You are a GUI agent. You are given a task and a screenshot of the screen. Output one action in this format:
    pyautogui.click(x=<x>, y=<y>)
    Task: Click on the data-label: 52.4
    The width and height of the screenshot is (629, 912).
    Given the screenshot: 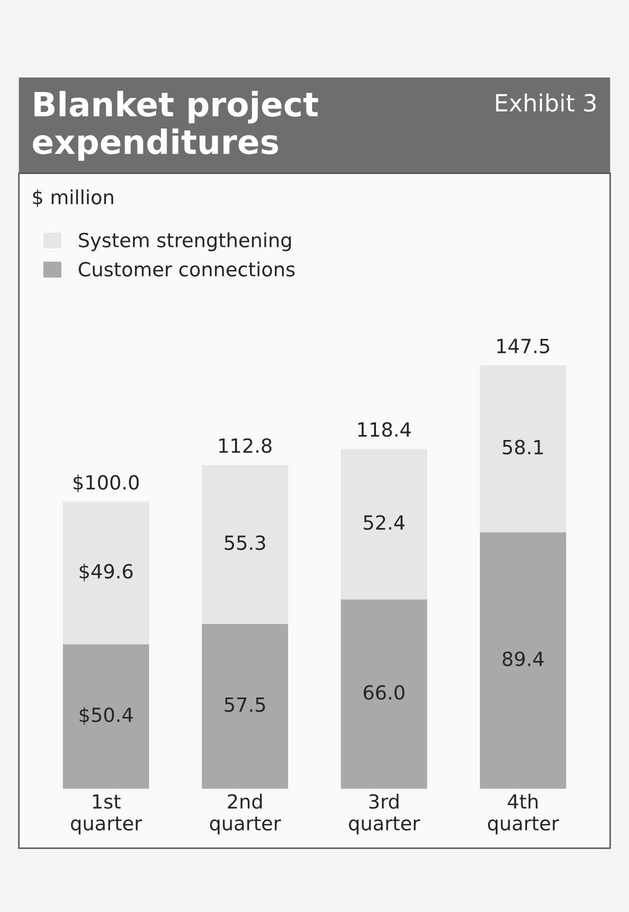 What is the action you would take?
    pyautogui.click(x=384, y=522)
    